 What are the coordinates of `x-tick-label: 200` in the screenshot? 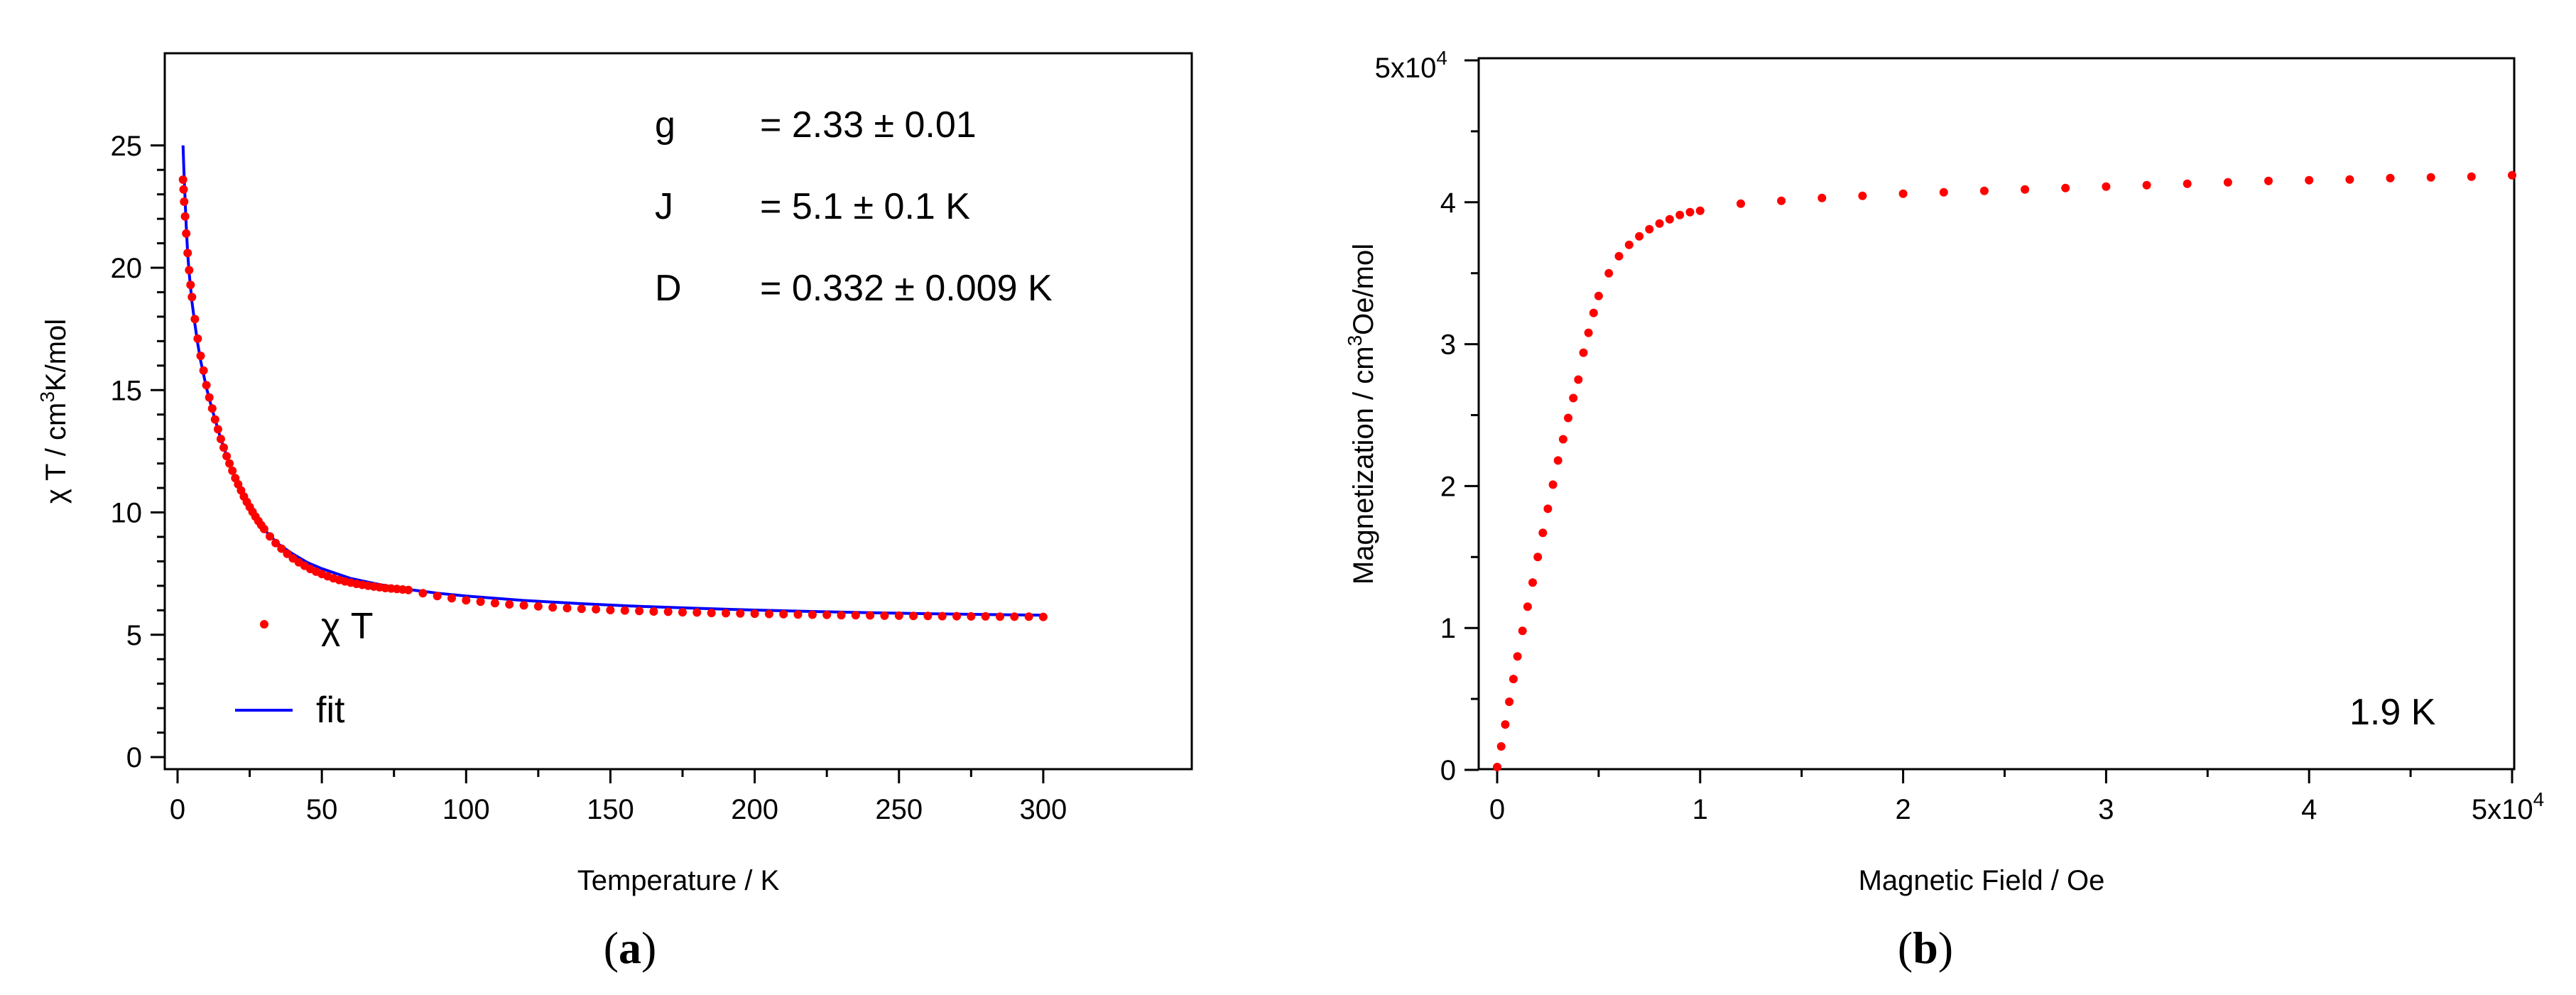 It's located at (755, 809).